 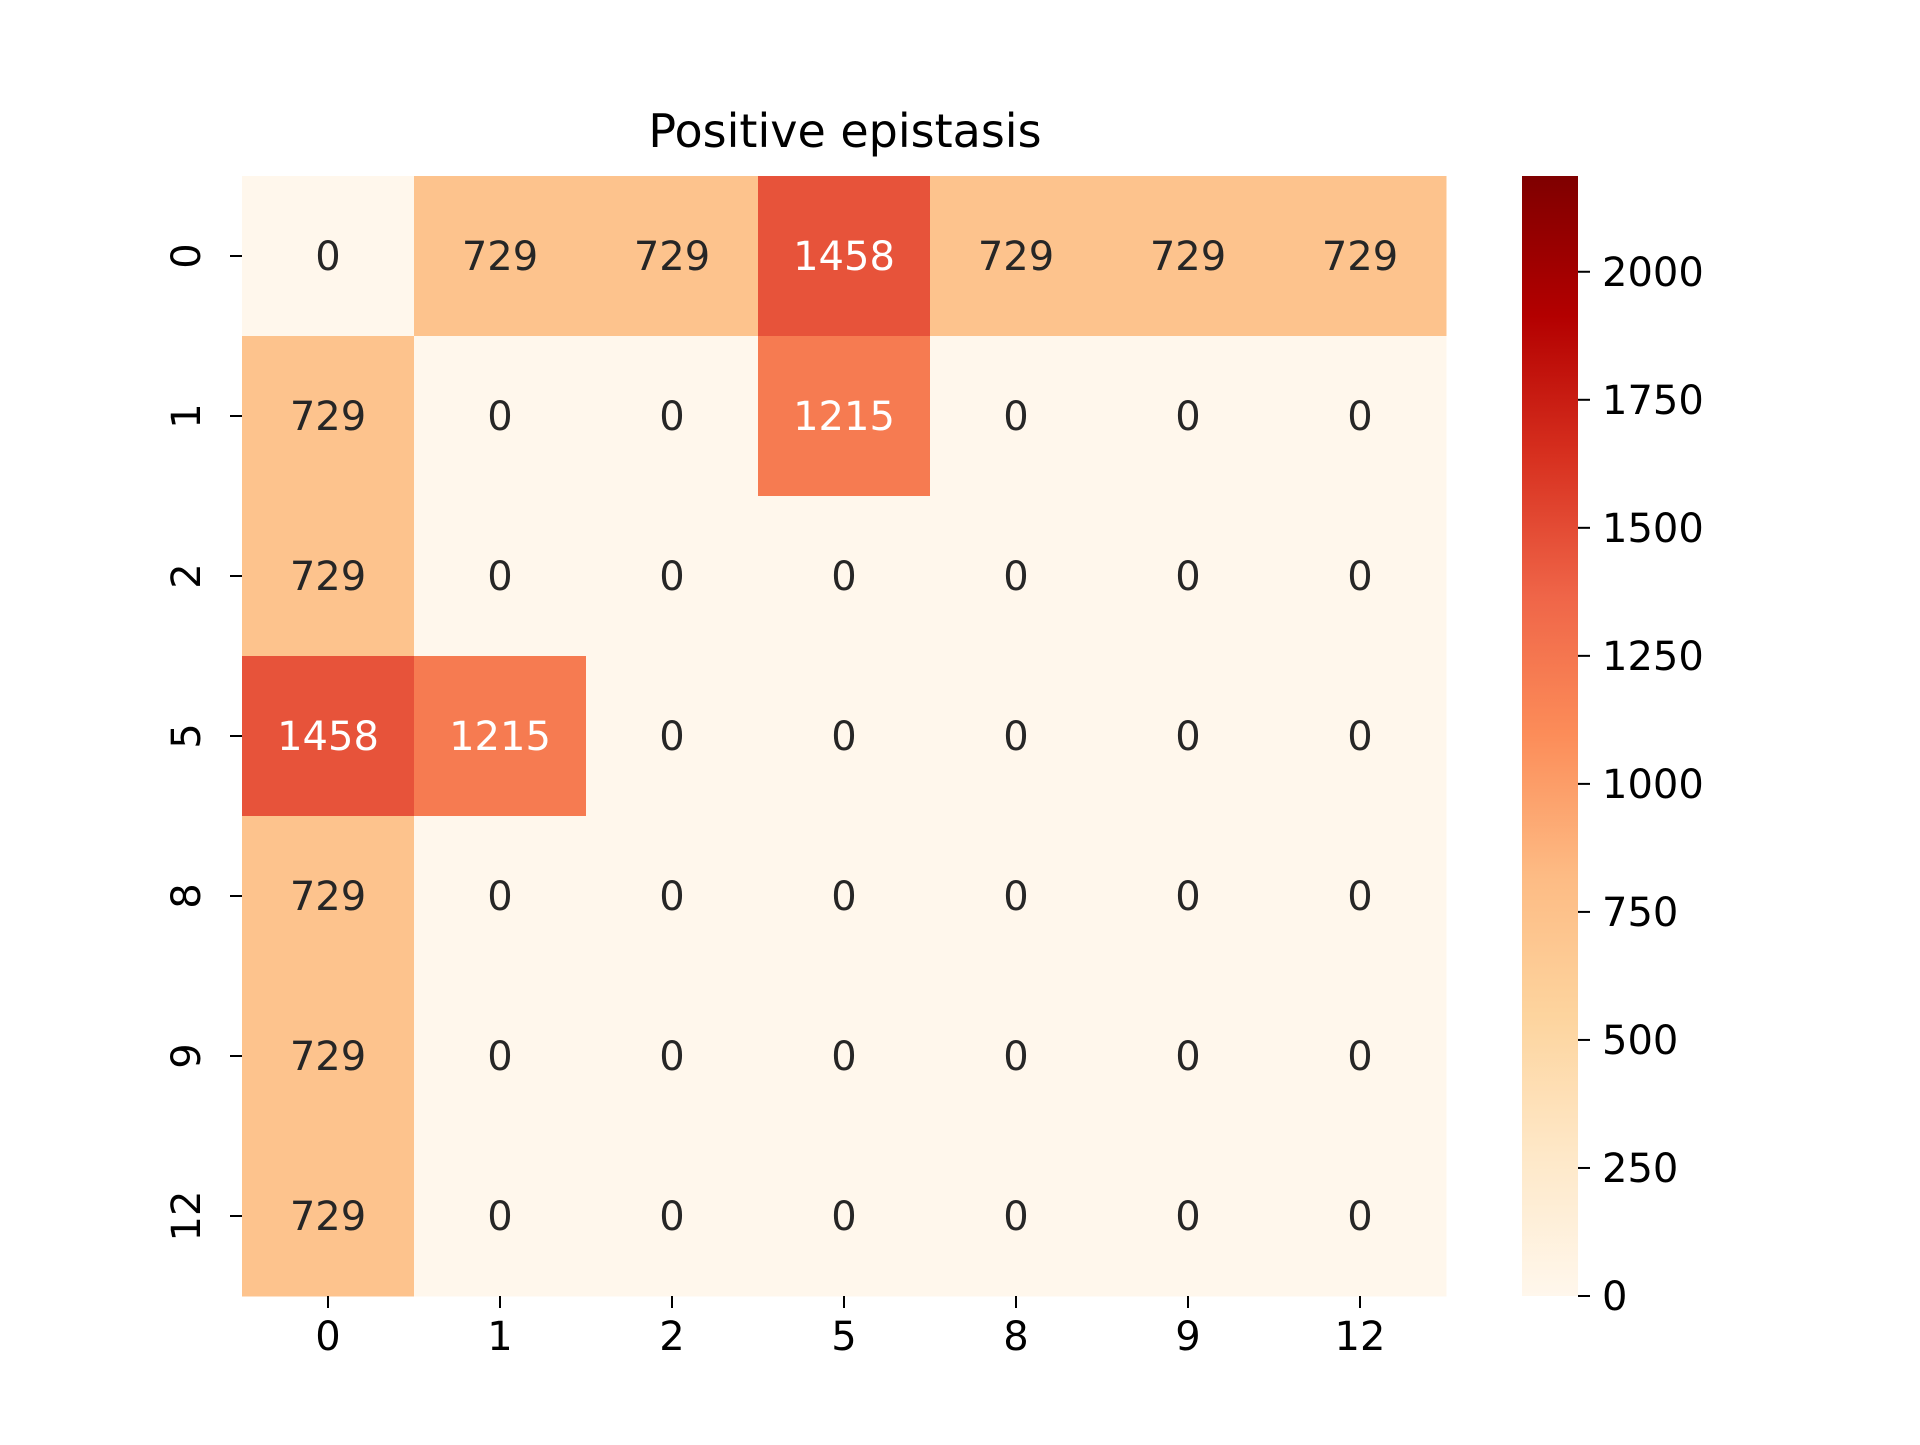 I want to click on x-tick-label: 5, so click(x=843, y=1337).